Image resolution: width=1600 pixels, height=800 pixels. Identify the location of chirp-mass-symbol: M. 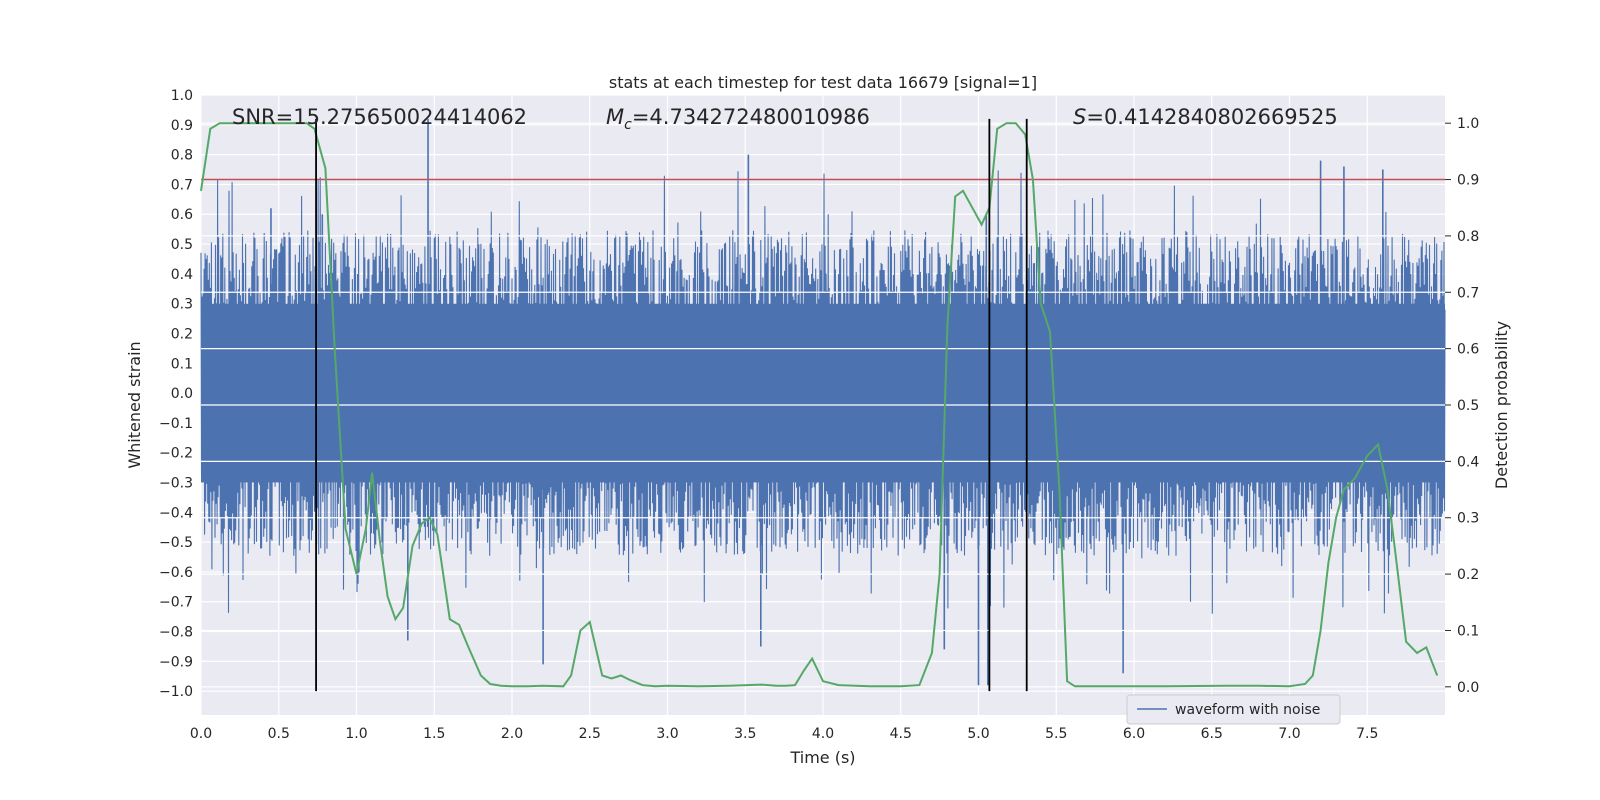
(615, 117).